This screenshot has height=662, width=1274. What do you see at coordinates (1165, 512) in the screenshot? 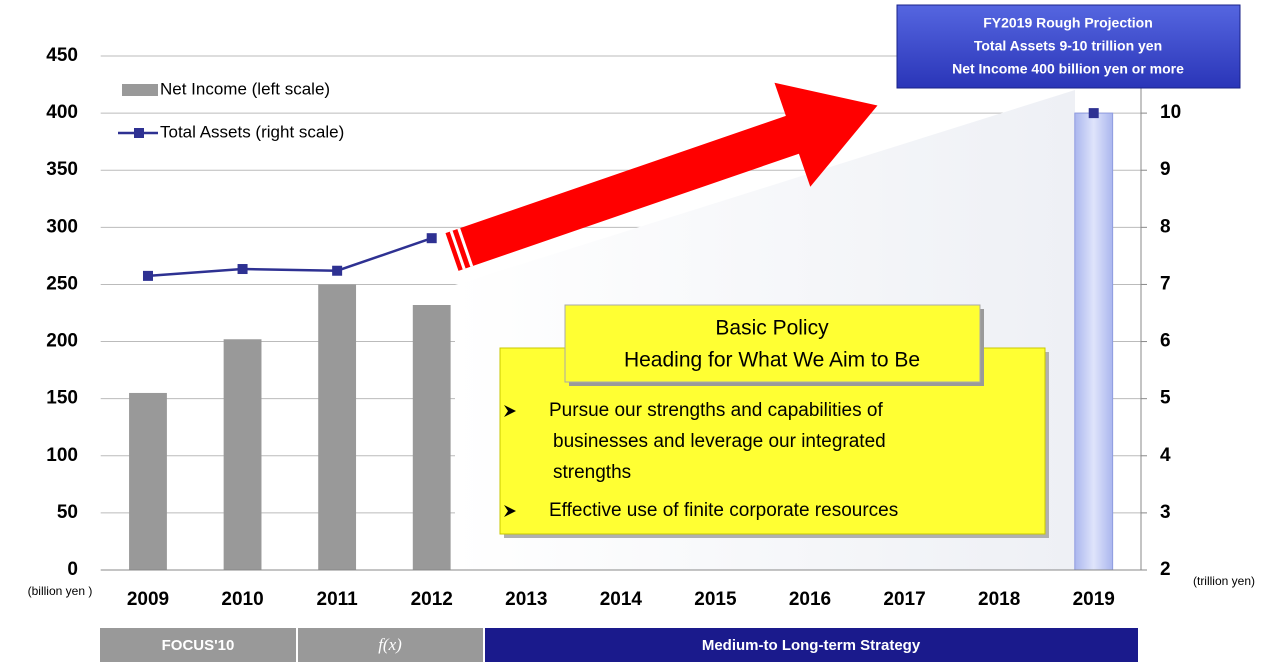
I see `y2-tick-label: 3` at bounding box center [1165, 512].